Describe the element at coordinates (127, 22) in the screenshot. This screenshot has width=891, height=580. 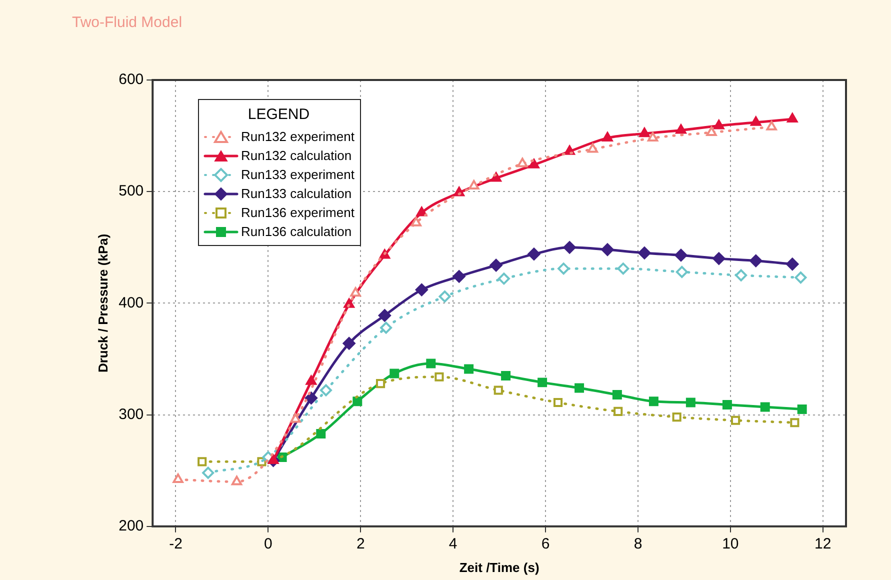
I see `chart-title: Two-Fluid Model` at that location.